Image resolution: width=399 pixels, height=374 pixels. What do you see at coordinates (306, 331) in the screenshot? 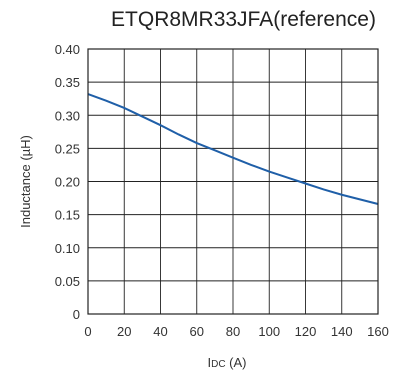
I see `x-tick-label: 120` at bounding box center [306, 331].